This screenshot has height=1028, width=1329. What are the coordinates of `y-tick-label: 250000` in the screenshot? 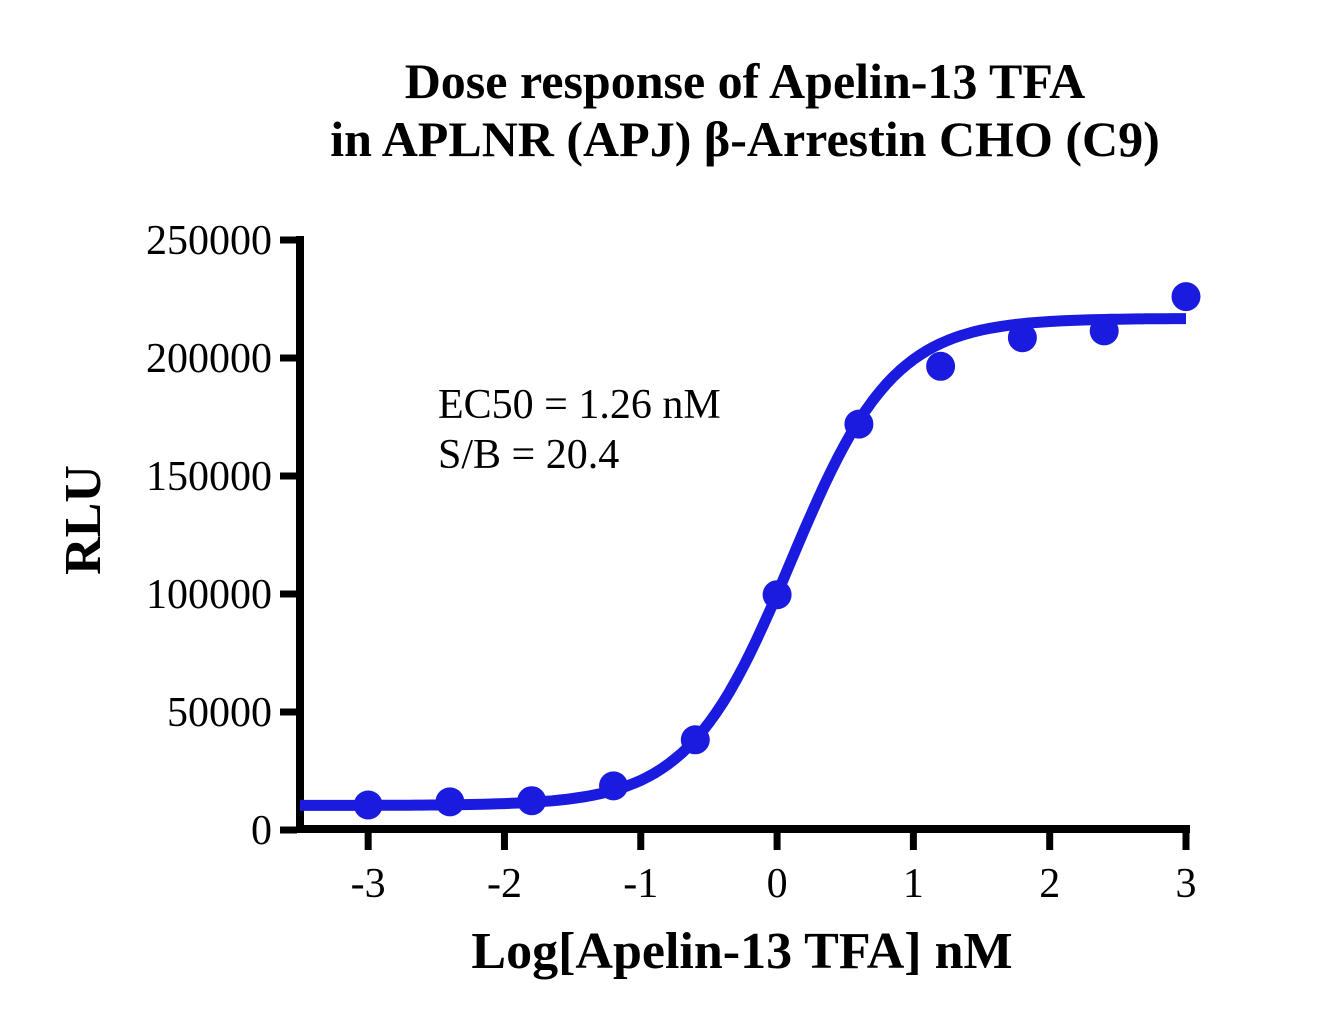 It's located at (209, 241).